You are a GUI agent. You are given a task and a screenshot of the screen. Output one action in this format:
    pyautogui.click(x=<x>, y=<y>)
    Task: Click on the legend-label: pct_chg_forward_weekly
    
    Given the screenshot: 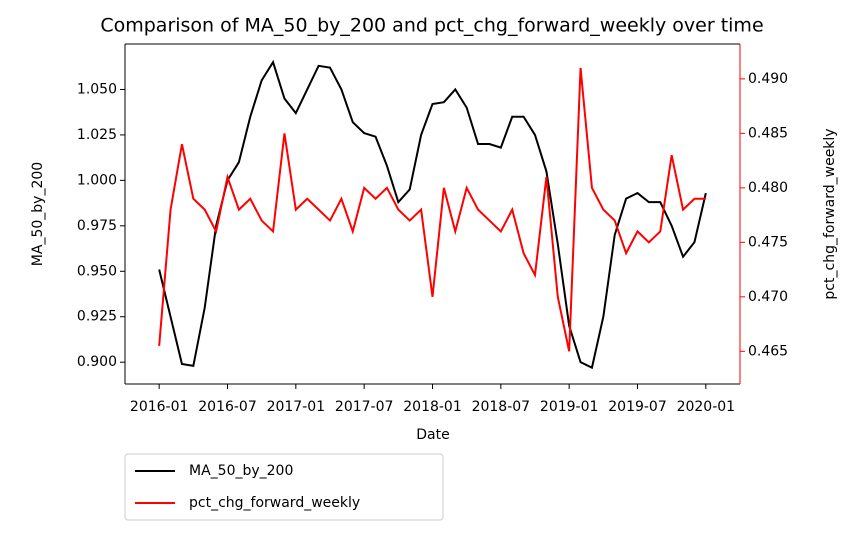 What is the action you would take?
    pyautogui.click(x=274, y=503)
    